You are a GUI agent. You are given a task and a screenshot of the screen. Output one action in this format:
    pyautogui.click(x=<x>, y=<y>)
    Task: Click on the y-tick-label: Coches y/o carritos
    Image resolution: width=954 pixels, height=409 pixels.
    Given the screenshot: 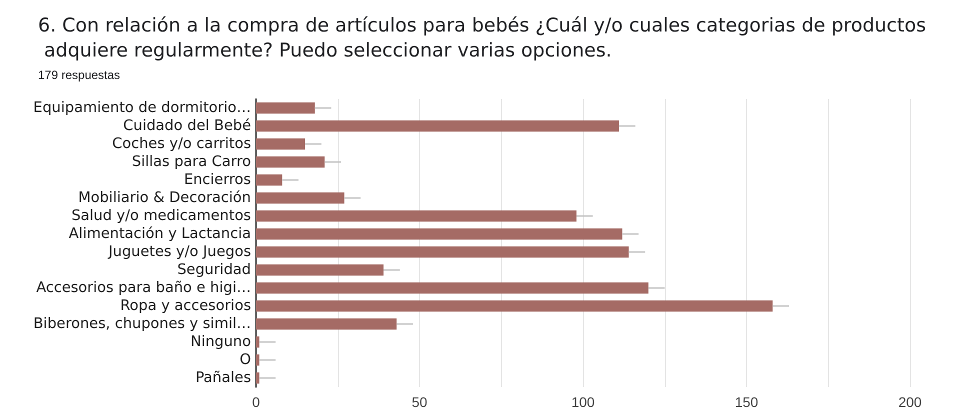 What is the action you would take?
    pyautogui.click(x=181, y=144)
    